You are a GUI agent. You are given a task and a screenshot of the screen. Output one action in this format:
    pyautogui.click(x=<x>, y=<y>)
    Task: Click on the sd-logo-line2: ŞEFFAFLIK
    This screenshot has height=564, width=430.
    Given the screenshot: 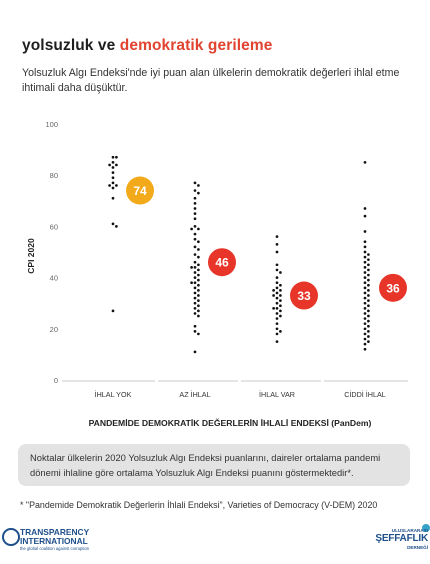 What is the action you would take?
    pyautogui.click(x=401, y=538)
    